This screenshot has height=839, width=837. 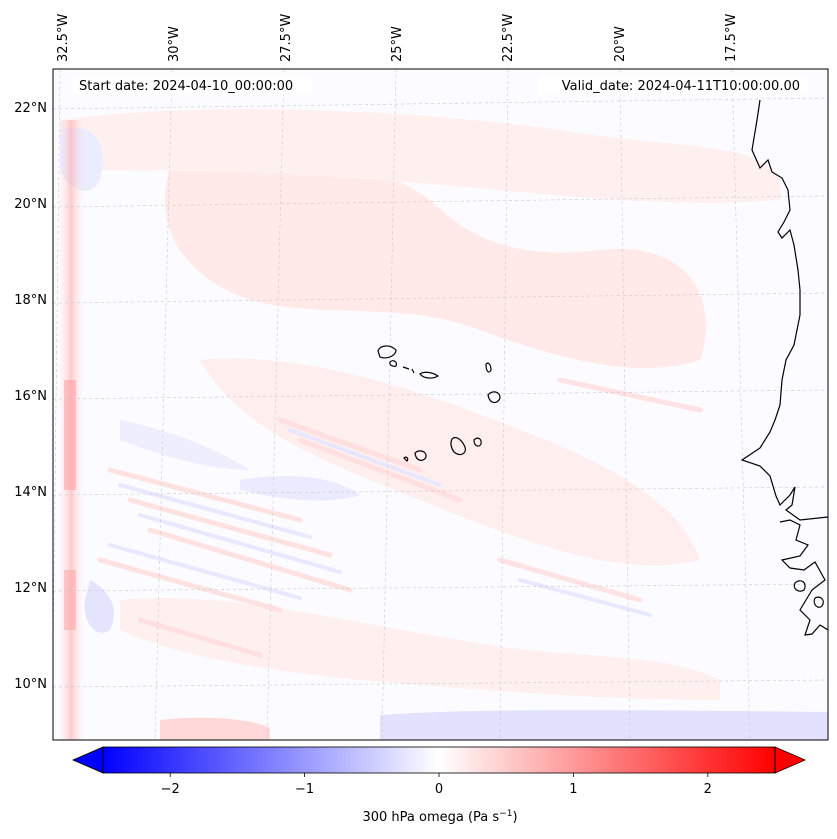 I want to click on start-date-text: Start date: 2024-04-10_00:00:00, so click(x=186, y=86).